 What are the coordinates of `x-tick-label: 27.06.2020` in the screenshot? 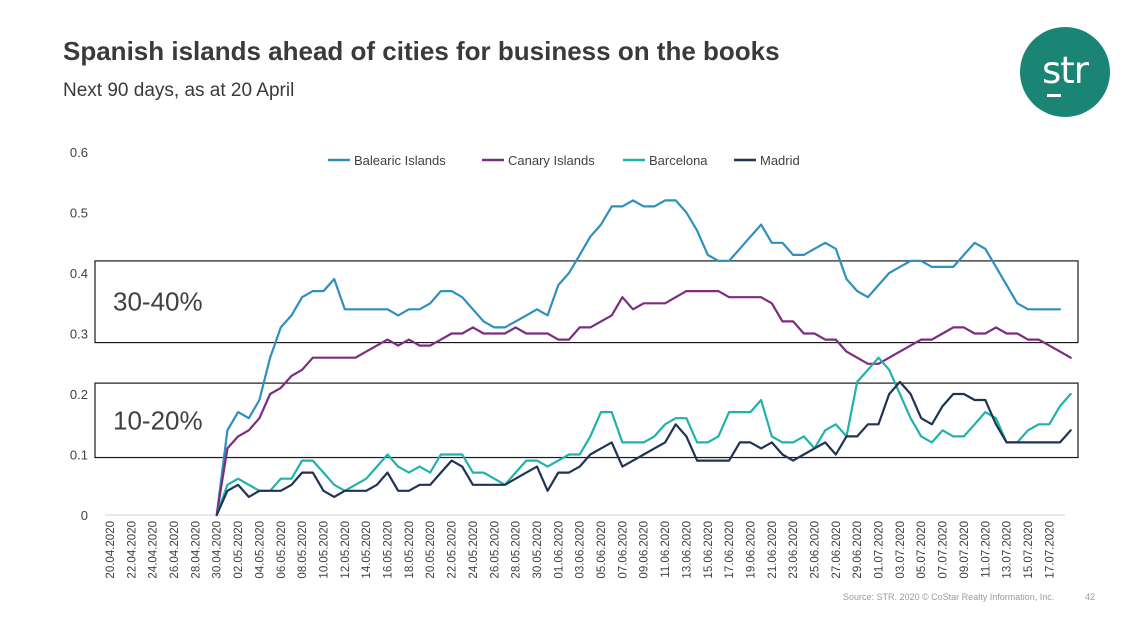 It's located at (837, 550).